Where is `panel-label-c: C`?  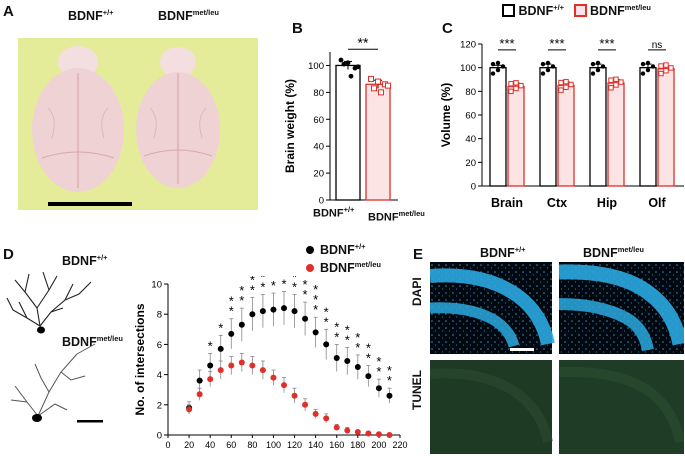
panel-label-c: C is located at coordinates (447, 28).